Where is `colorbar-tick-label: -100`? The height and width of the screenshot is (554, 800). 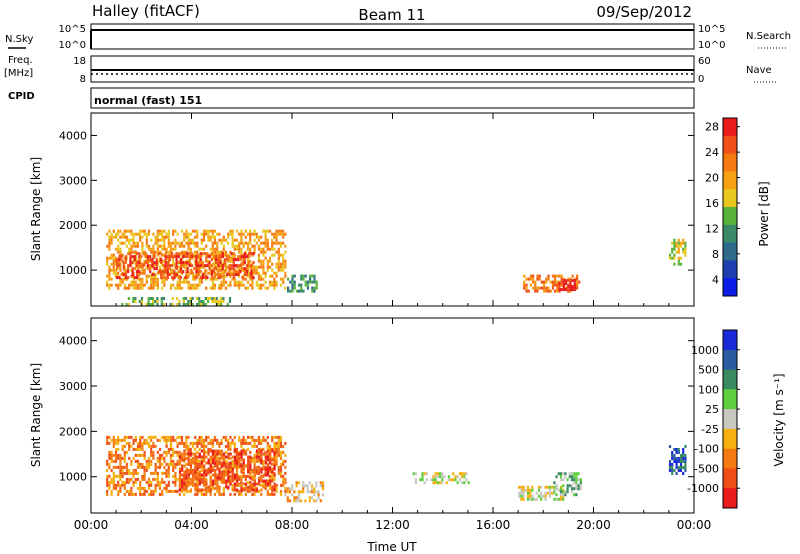 colorbar-tick-label: -100 is located at coordinates (706, 449).